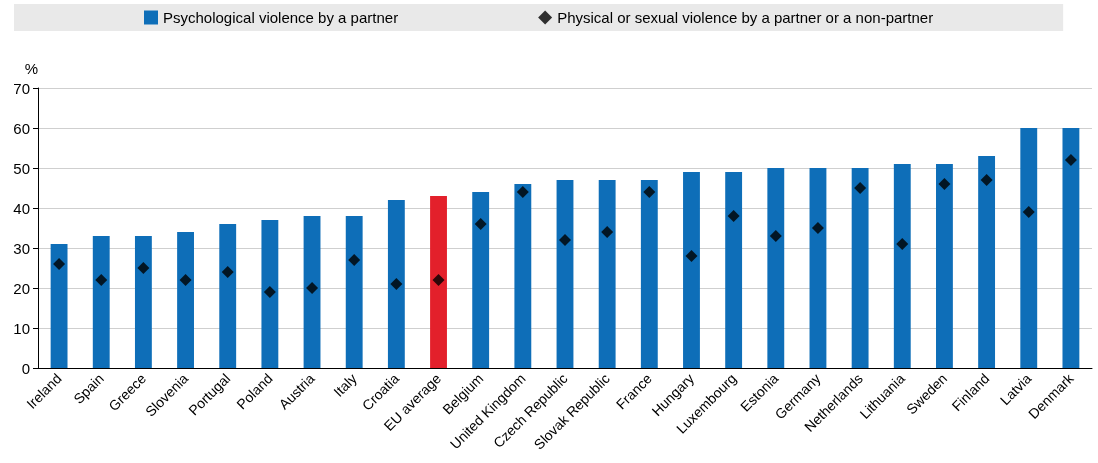 This screenshot has height=463, width=1098. I want to click on y-axis-title: %, so click(31, 68).